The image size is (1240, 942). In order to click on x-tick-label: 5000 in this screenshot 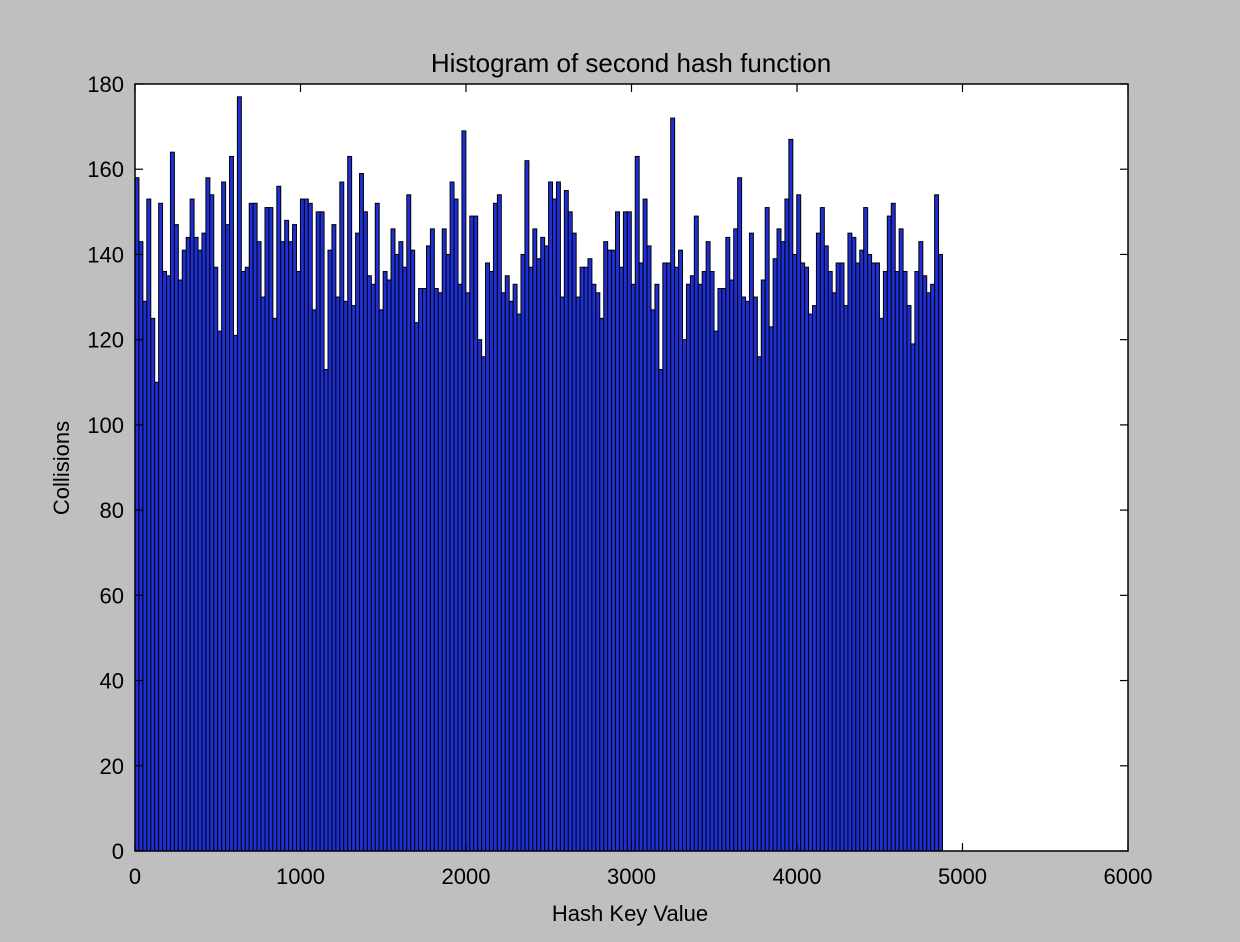, I will do `click(962, 876)`.